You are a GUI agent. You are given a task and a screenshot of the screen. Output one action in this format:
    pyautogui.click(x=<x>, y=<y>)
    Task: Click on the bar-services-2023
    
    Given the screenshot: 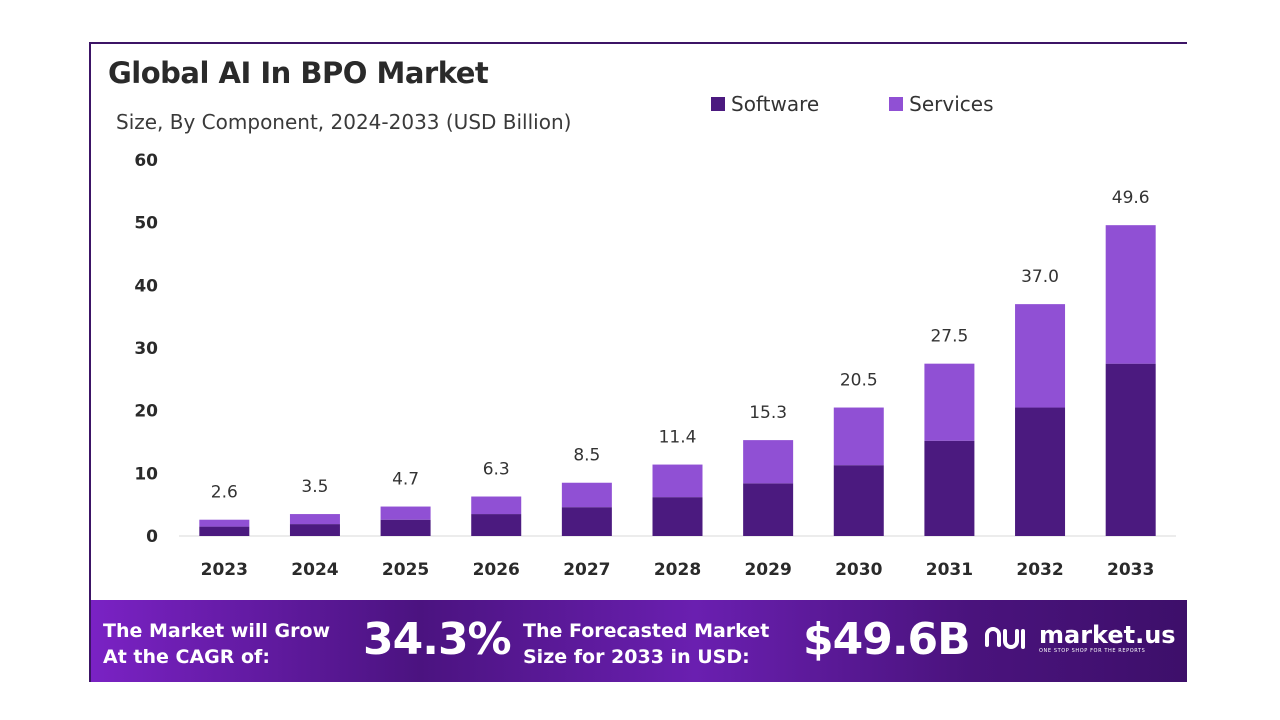 What is the action you would take?
    pyautogui.click(x=224, y=523)
    